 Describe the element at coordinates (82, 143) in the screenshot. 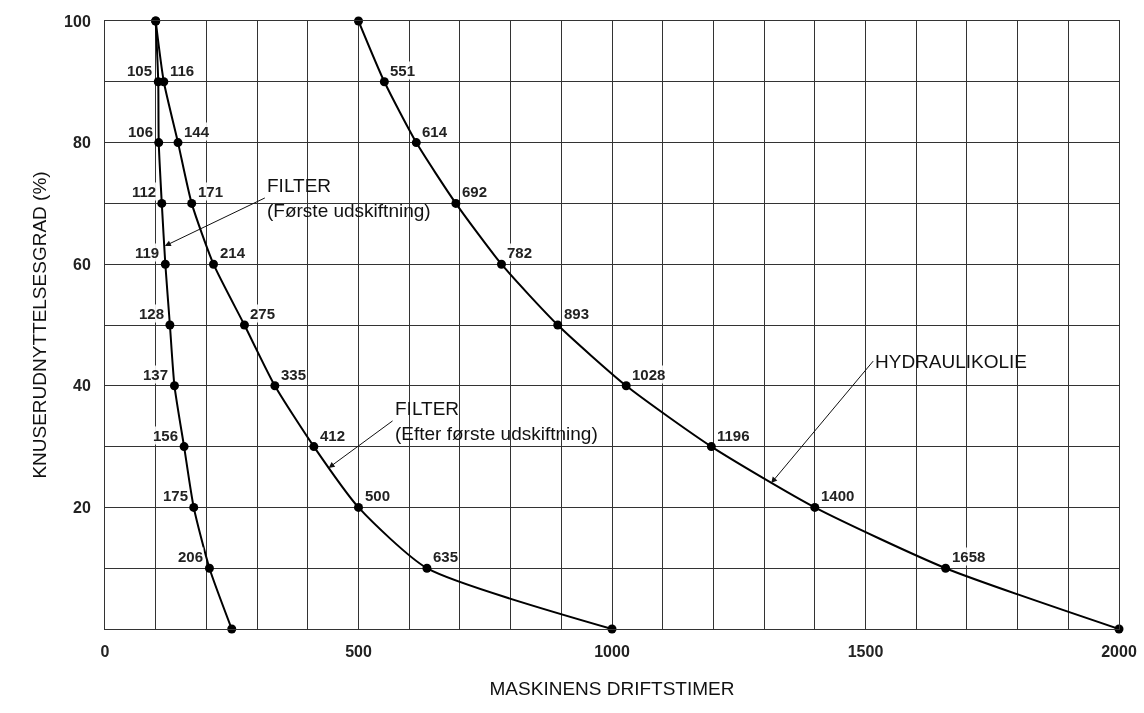

I see `y-tick-label: 80` at that location.